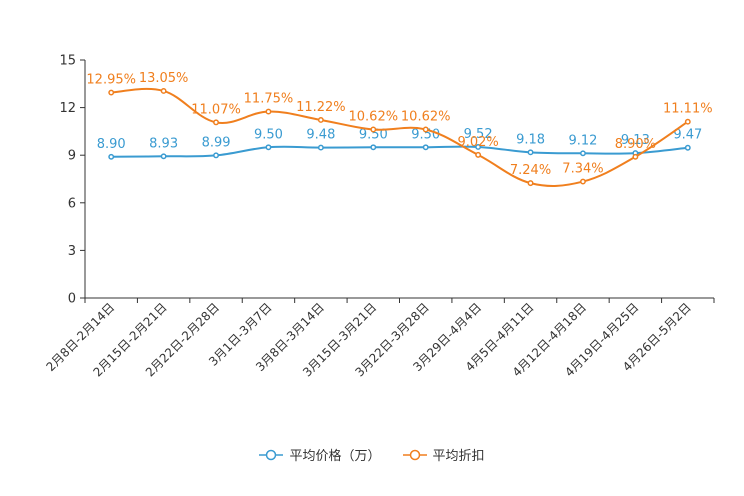 Image resolution: width=744 pixels, height=496 pixels. I want to click on data-label-price: 8.99, so click(216, 142).